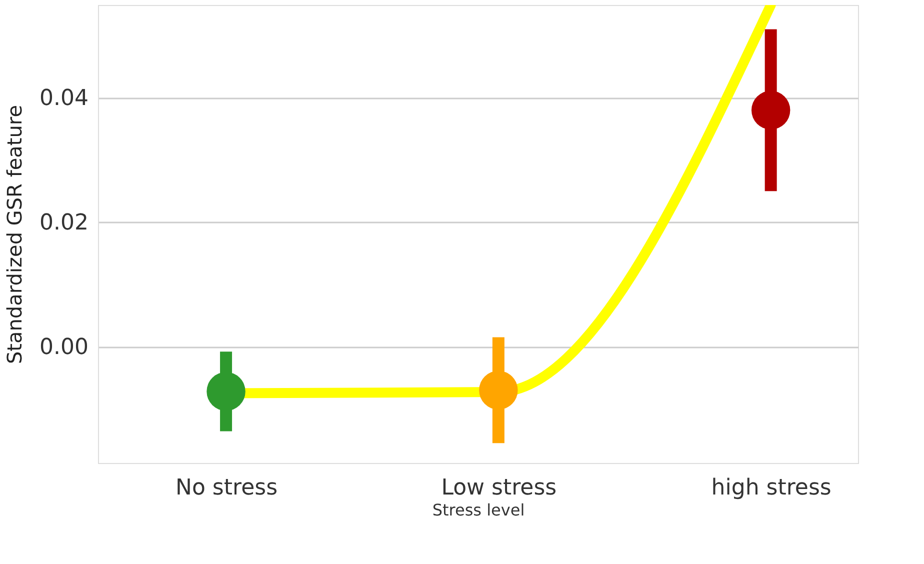 The image size is (924, 564). I want to click on x-tick-label: high stress, so click(771, 488).